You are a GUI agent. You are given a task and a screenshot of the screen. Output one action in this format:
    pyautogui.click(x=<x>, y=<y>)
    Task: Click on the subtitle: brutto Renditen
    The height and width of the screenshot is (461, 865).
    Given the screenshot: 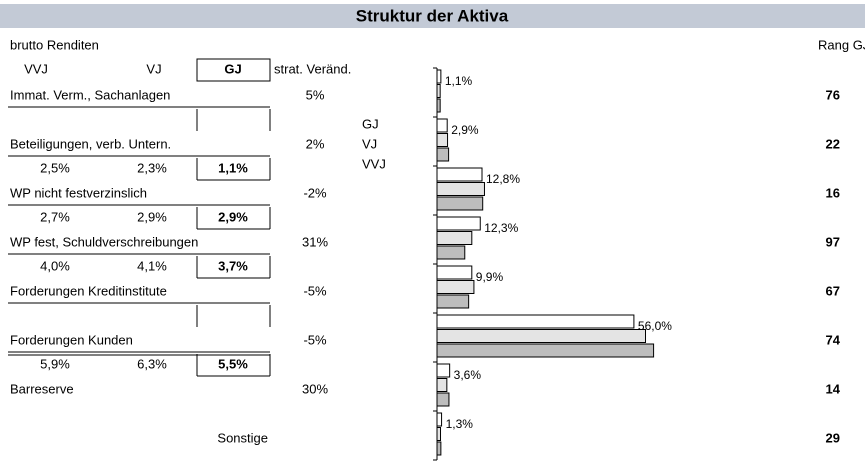 What is the action you would take?
    pyautogui.click(x=54, y=44)
    